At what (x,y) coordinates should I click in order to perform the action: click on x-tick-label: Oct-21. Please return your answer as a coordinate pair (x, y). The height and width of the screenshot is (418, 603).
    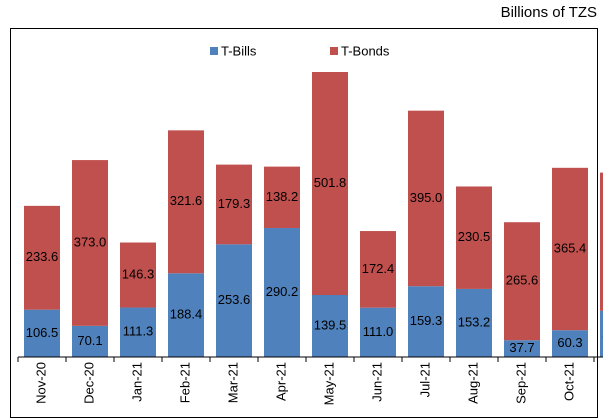
    Looking at the image, I should click on (568, 381).